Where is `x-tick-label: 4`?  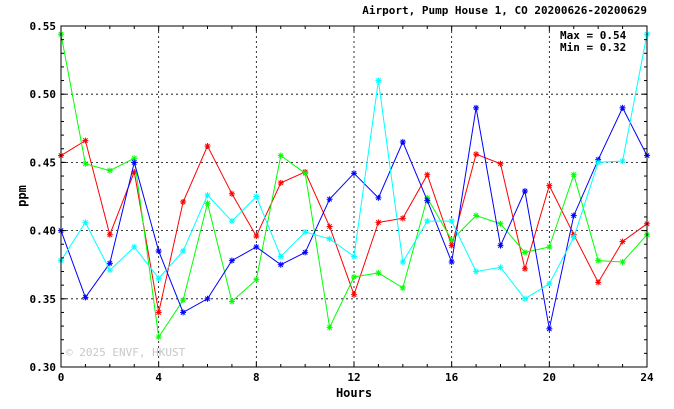
x-tick-label: 4 is located at coordinates (158, 377).